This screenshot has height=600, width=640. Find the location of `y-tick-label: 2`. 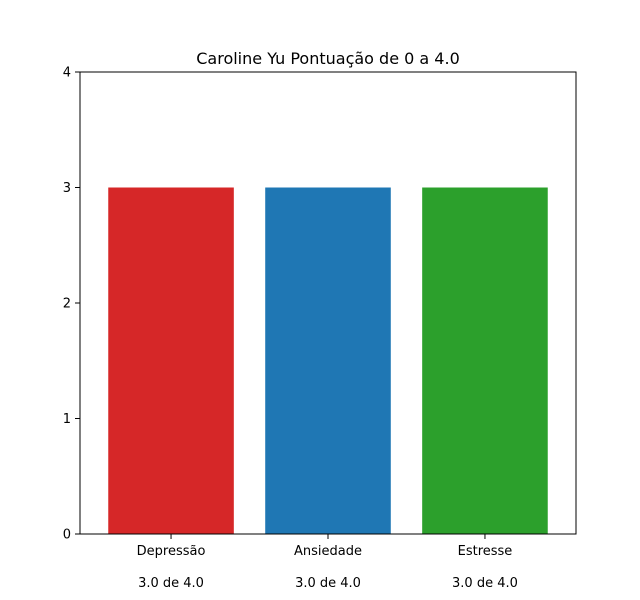

y-tick-label: 2 is located at coordinates (67, 304).